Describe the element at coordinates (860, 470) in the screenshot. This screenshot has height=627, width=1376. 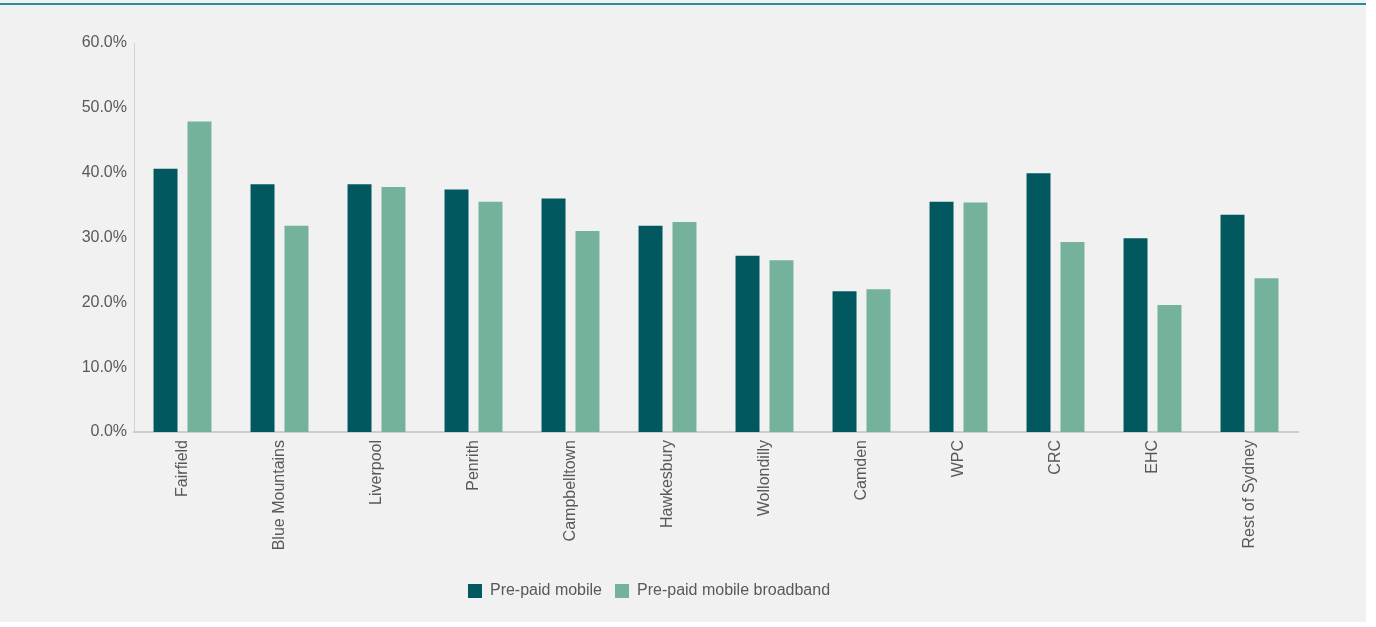
I see `x-tick-label: Camden` at that location.